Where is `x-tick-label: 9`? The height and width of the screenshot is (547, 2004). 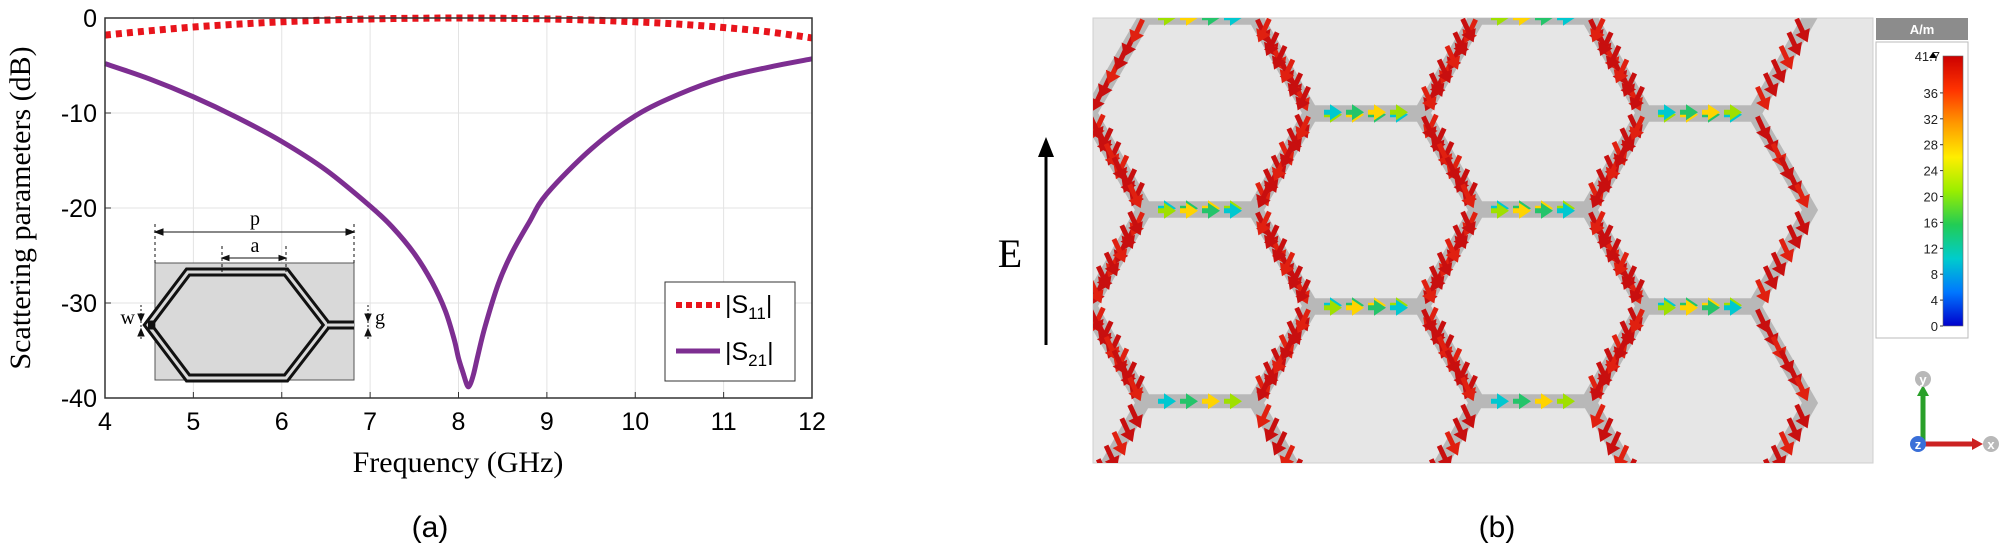 x-tick-label: 9 is located at coordinates (547, 422).